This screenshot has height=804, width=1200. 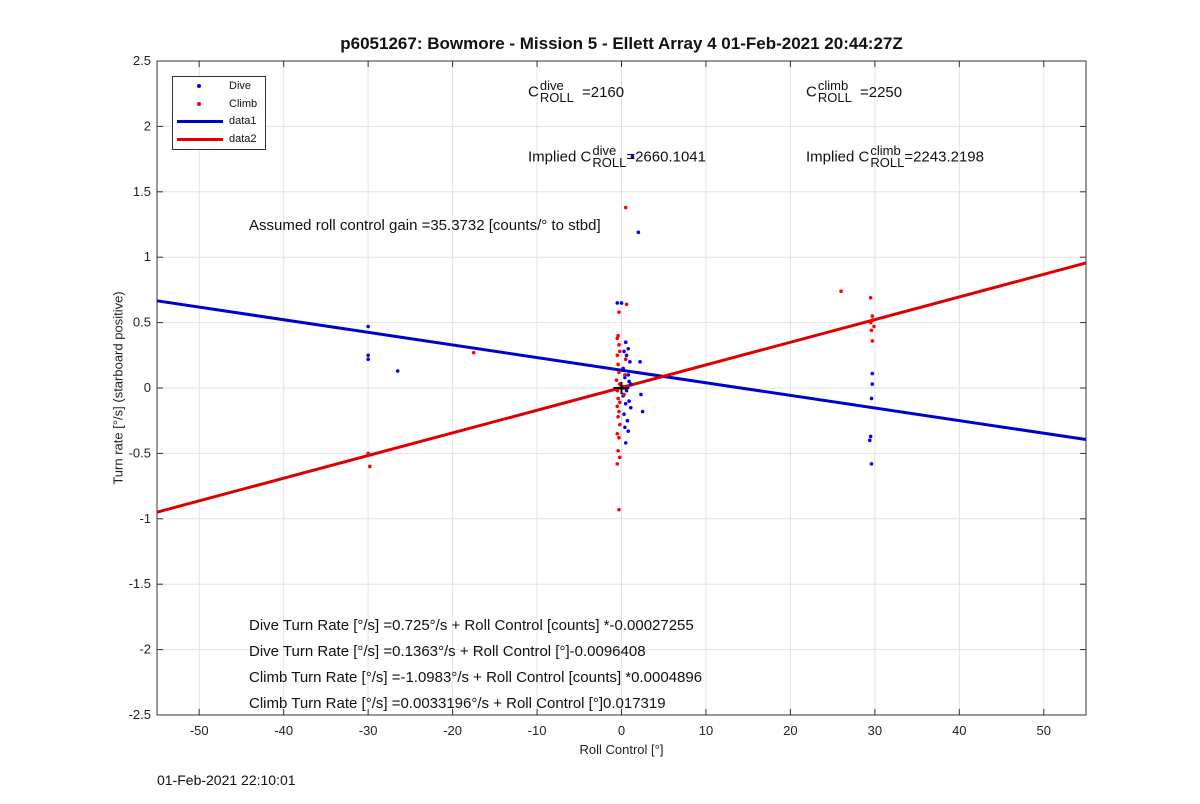 What do you see at coordinates (833, 85) in the screenshot?
I see `c-climb-sup: climb` at bounding box center [833, 85].